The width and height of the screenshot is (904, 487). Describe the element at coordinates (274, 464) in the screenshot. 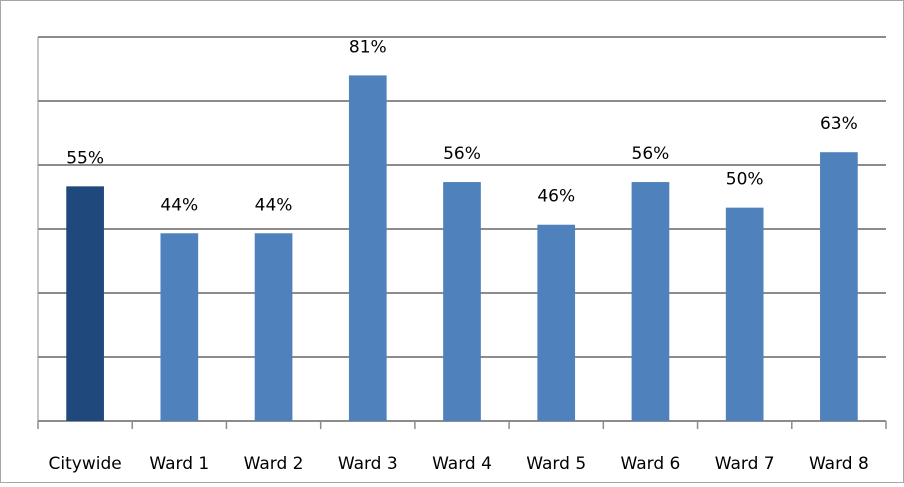

I see `x-tick-label: Ward 2` at that location.